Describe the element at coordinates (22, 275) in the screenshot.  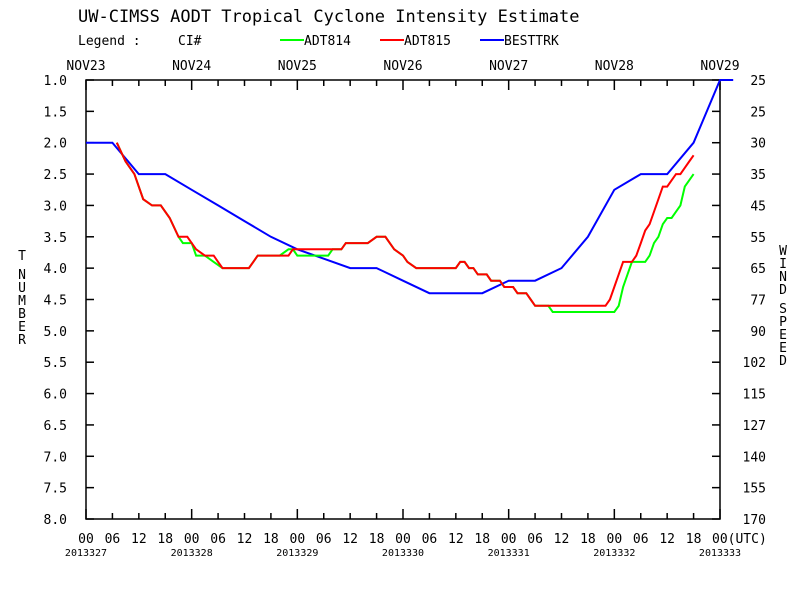
I see `y-axis-title-left-char: N` at that location.